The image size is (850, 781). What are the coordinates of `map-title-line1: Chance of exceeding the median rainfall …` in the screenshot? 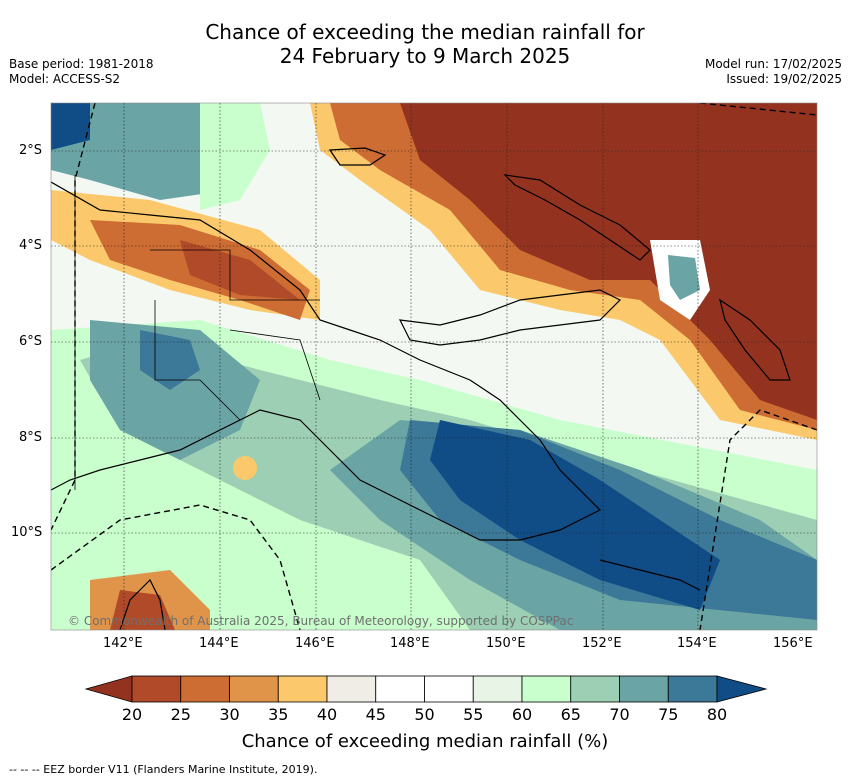 It's located at (425, 32).